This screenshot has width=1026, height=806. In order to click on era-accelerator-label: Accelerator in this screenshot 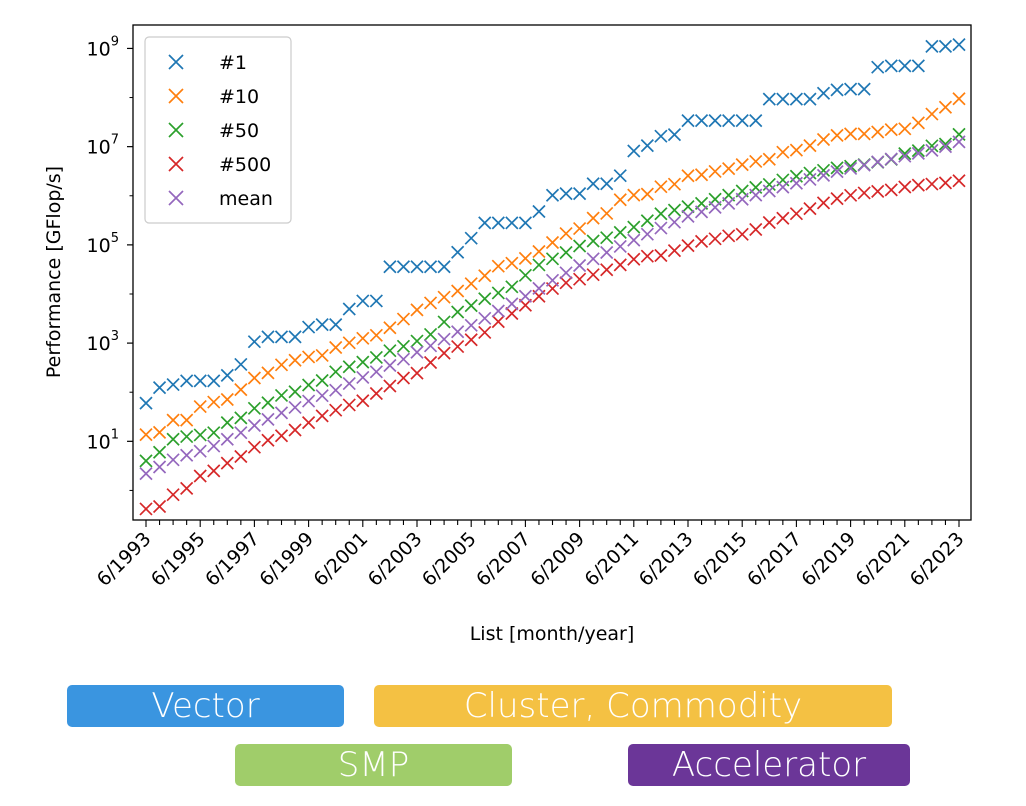, I will do `click(769, 765)`.